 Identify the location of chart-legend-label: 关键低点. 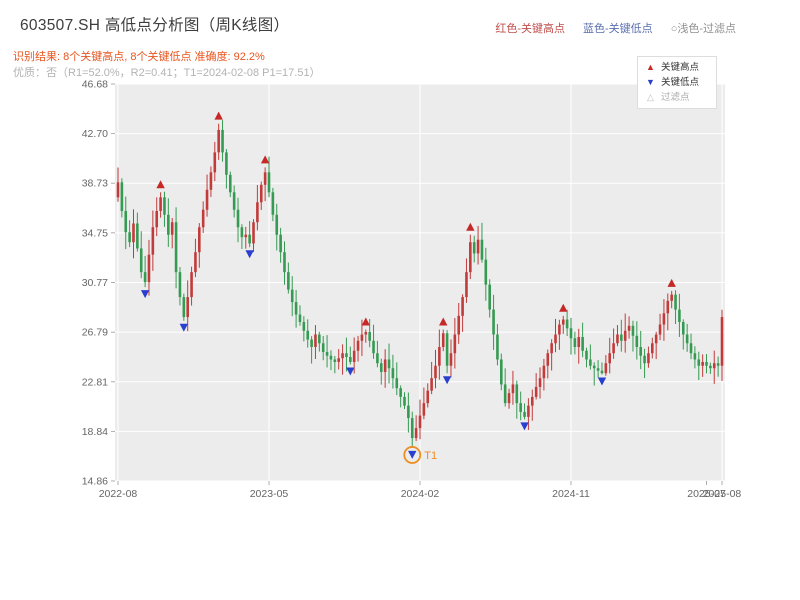
(680, 82).